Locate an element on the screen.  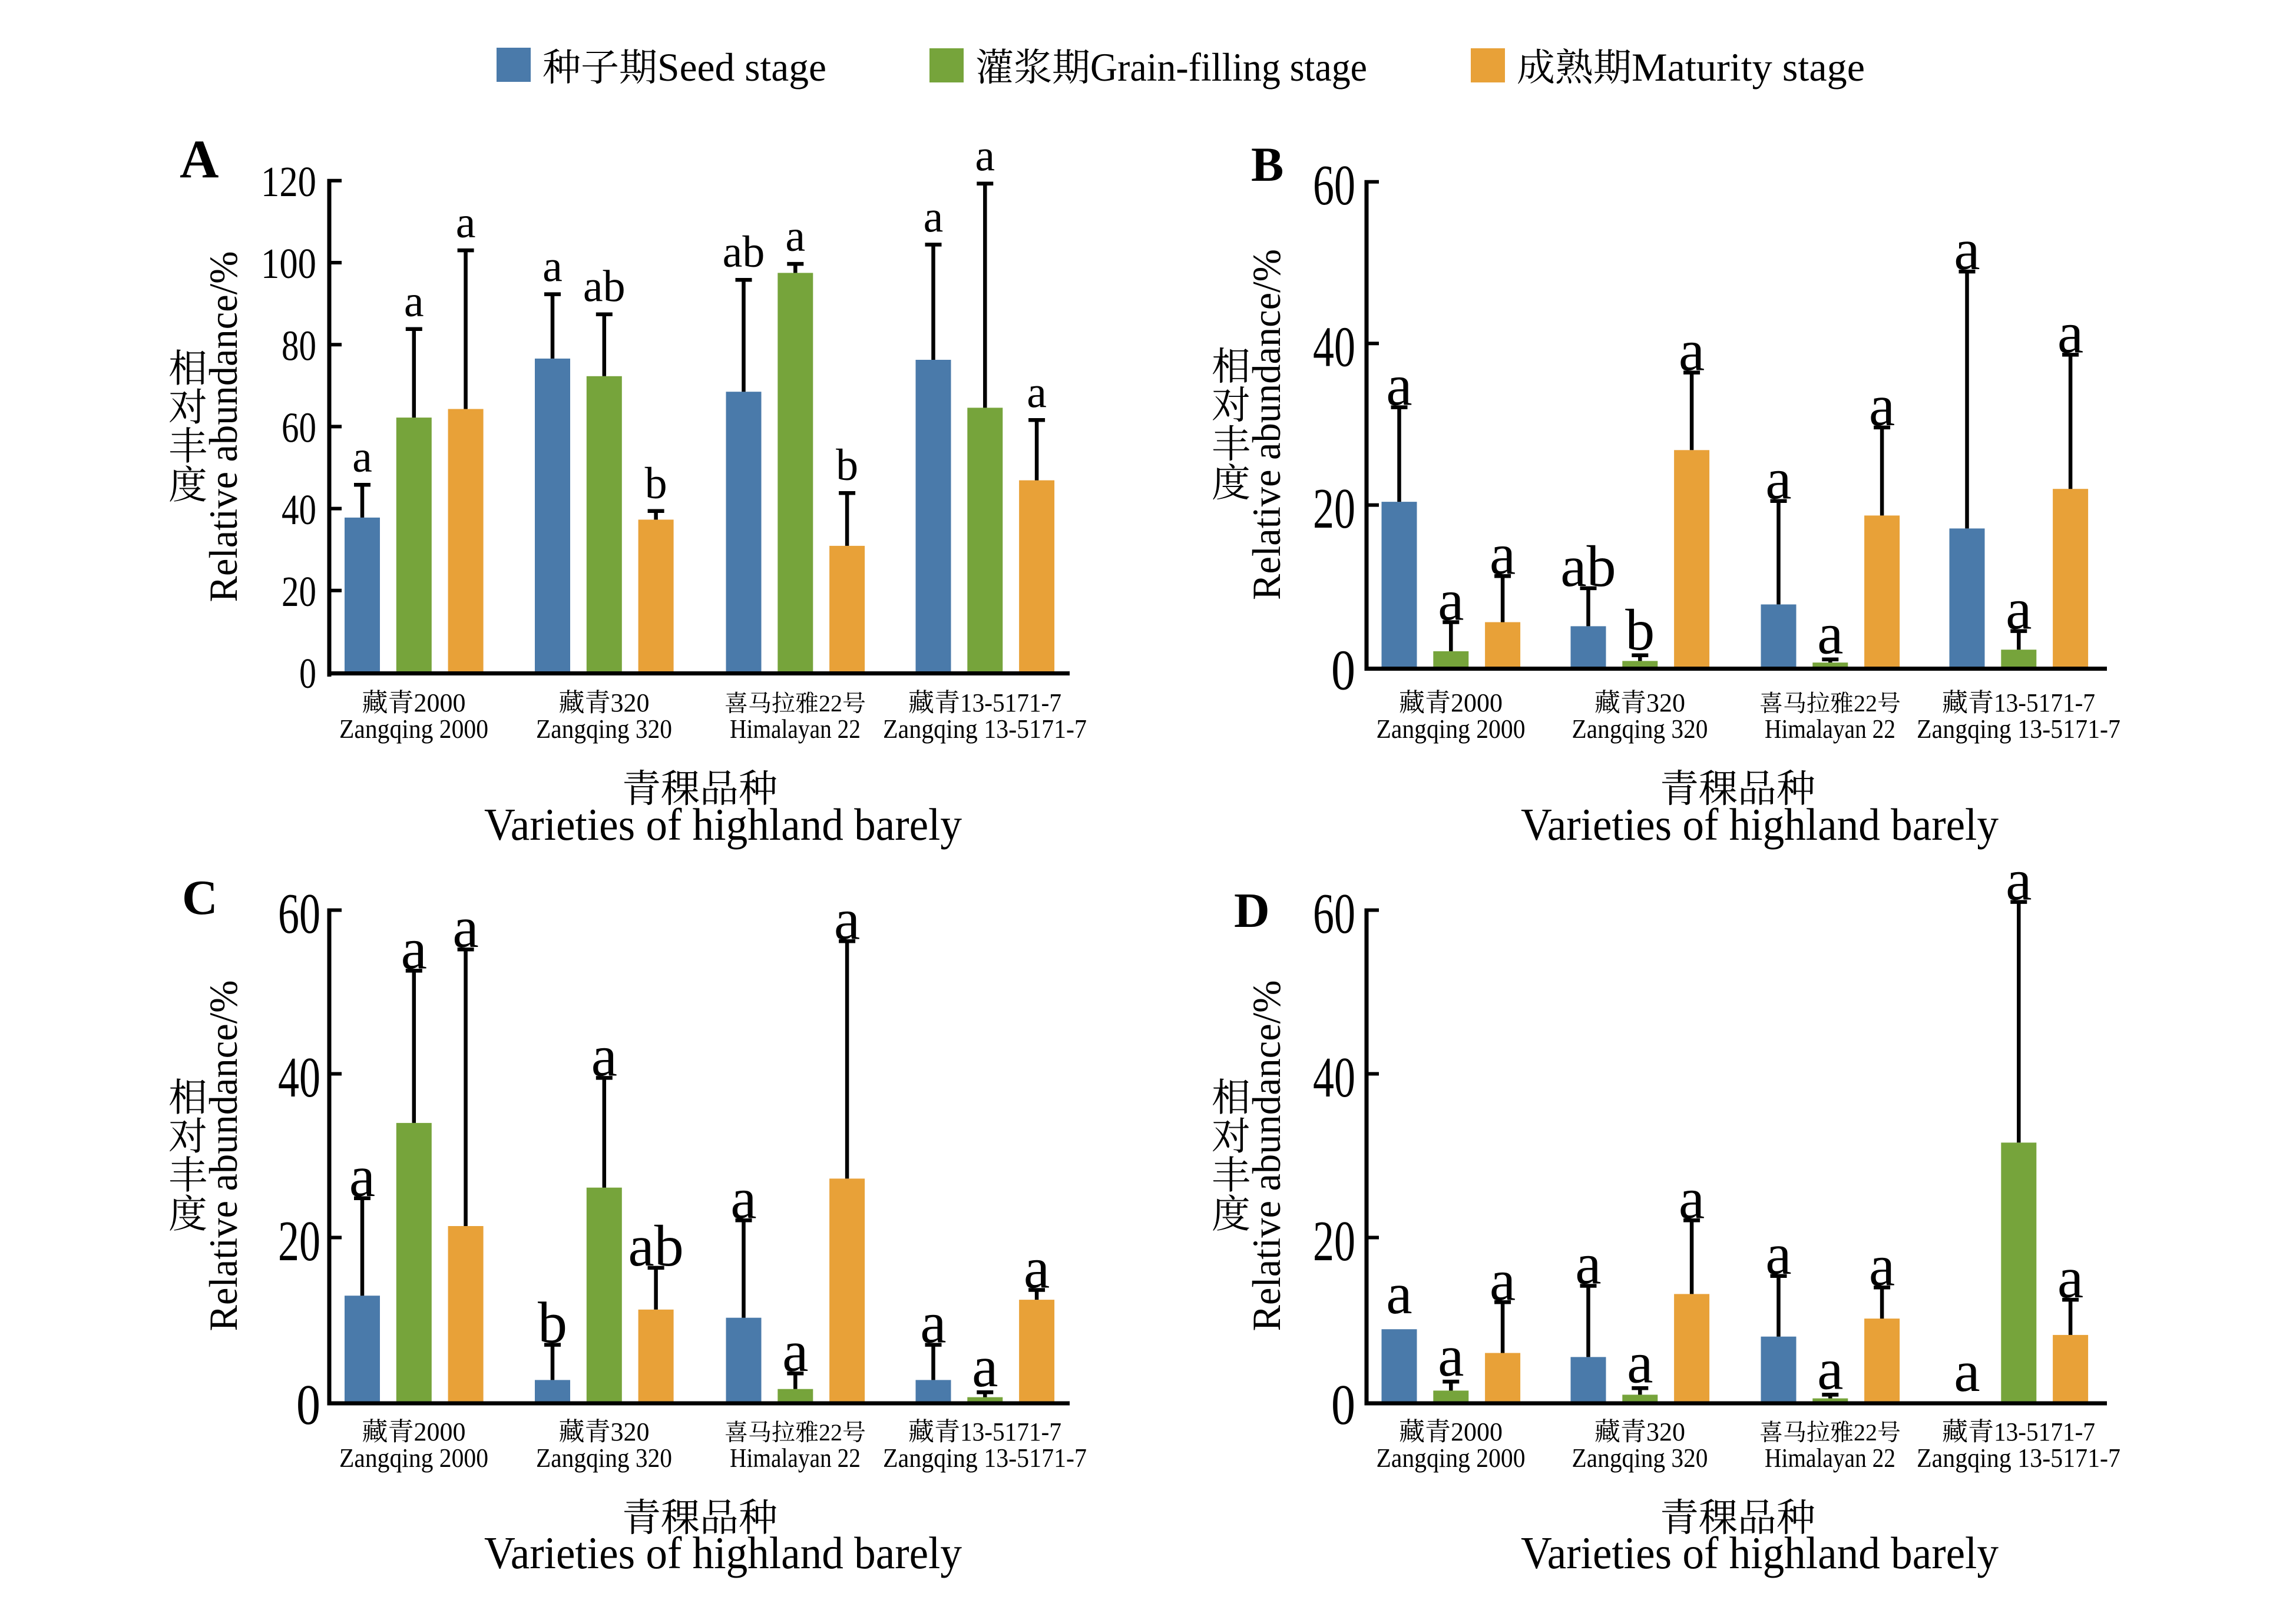
svg-text: A is located at coordinates (199, 159).